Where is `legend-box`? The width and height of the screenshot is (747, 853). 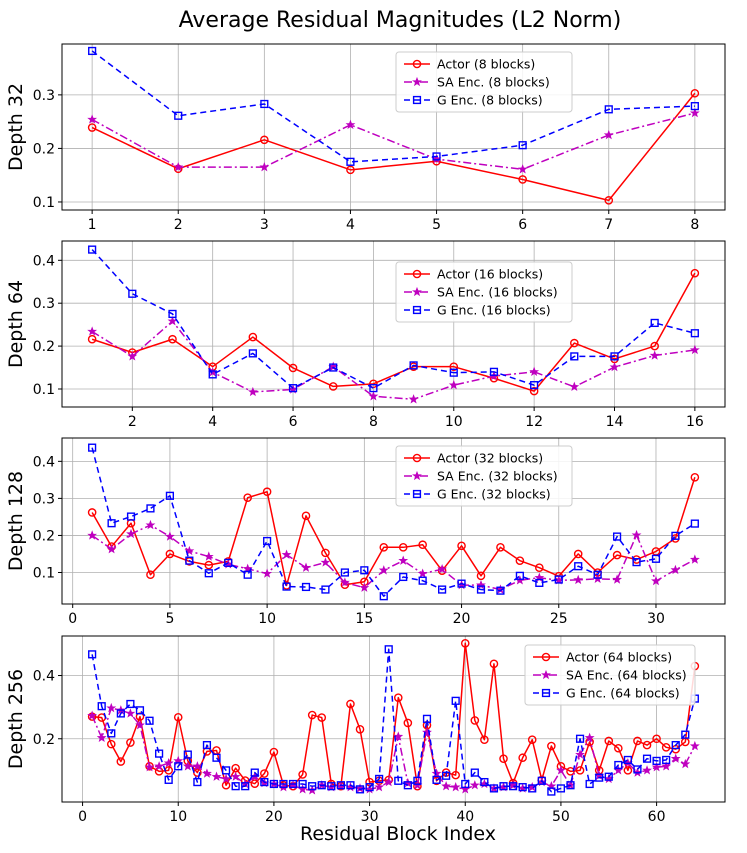 legend-box is located at coordinates (610, 675).